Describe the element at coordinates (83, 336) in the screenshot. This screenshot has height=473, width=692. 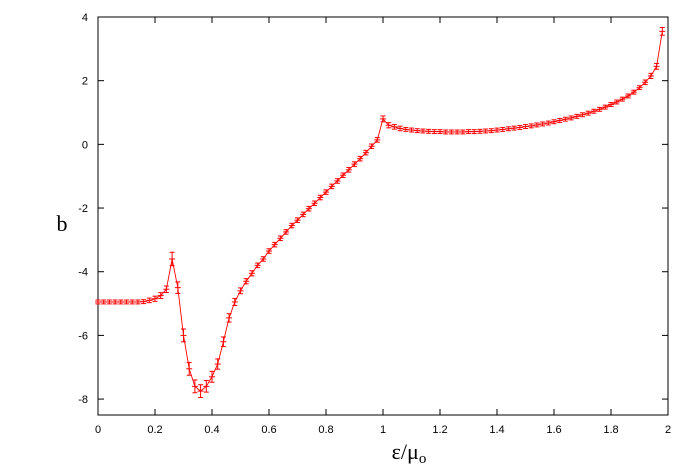
I see `y-tick-label: -6` at that location.